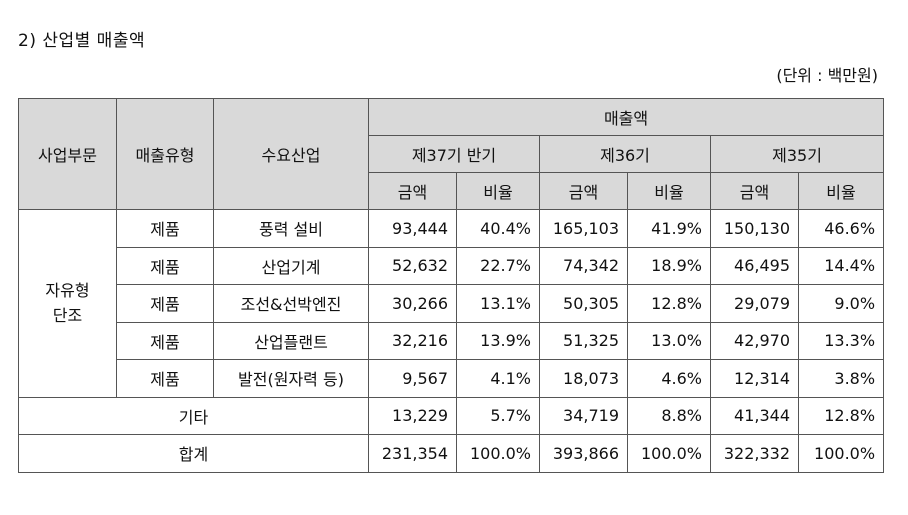 Image resolution: width=908 pixels, height=515 pixels. What do you see at coordinates (412, 340) in the screenshot?
I see `amount-cell: 32,216` at bounding box center [412, 340].